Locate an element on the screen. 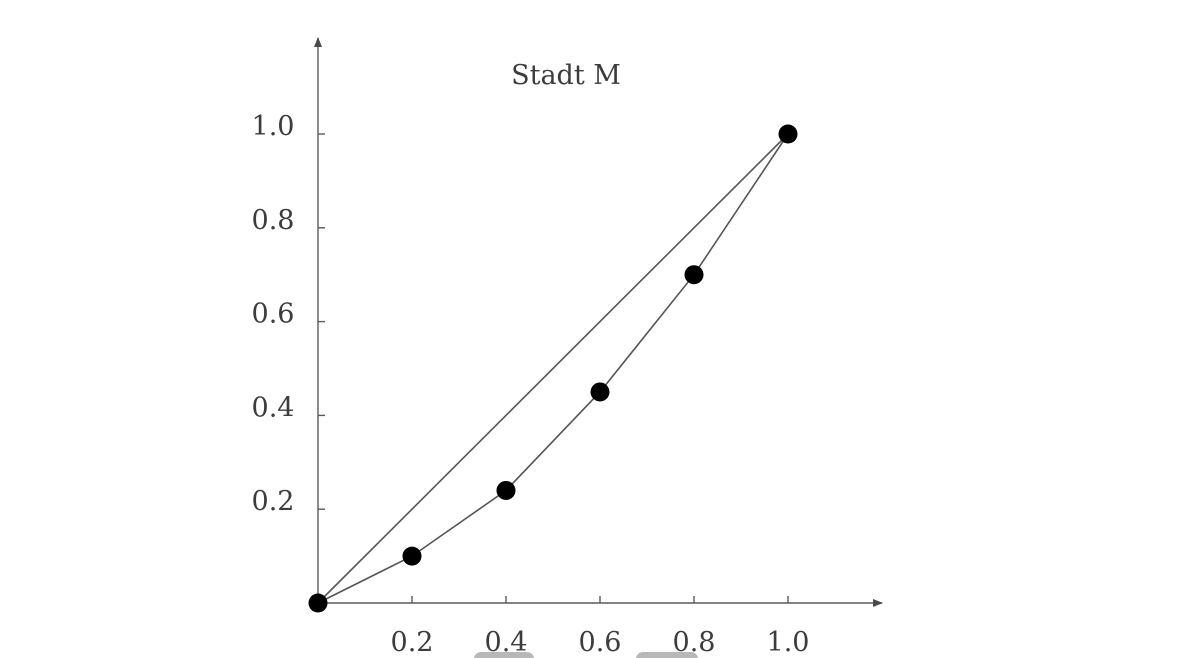 This screenshot has width=1192, height=658. y-tick-label: 0.8 is located at coordinates (273, 220).